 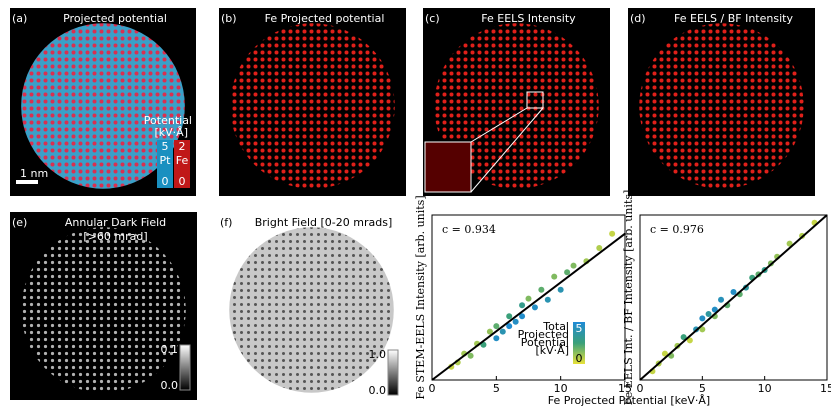 What do you see at coordinates (579, 358) in the screenshot?
I see `colorbar-min: 0` at bounding box center [579, 358].